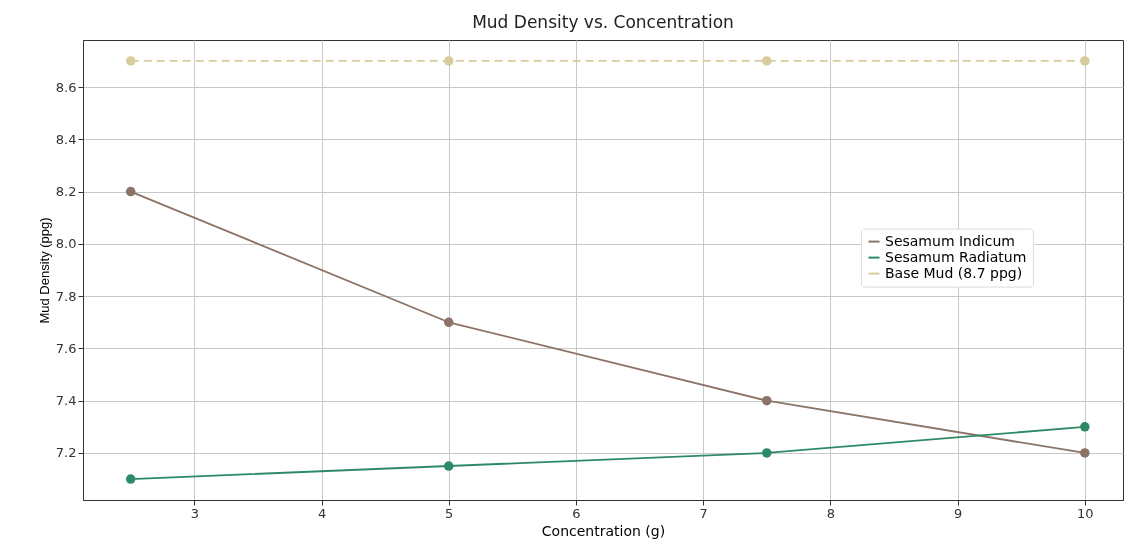  What do you see at coordinates (950, 240) in the screenshot?
I see `legend-label: Sesamum Indicum` at bounding box center [950, 240].